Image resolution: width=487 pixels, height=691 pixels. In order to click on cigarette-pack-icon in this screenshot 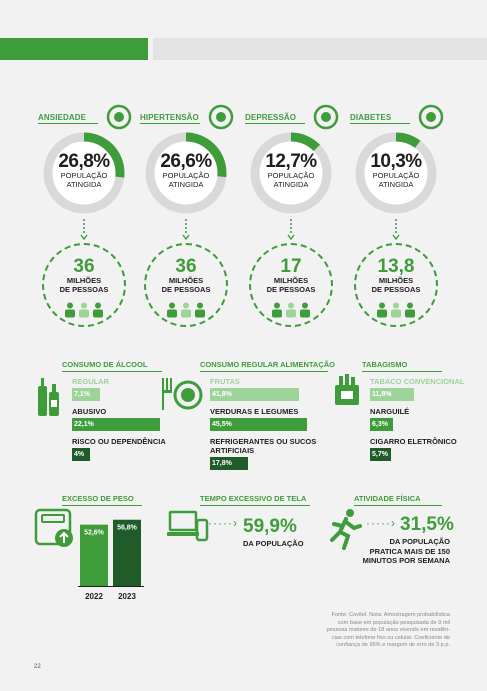, I will do `click(347, 389)`.